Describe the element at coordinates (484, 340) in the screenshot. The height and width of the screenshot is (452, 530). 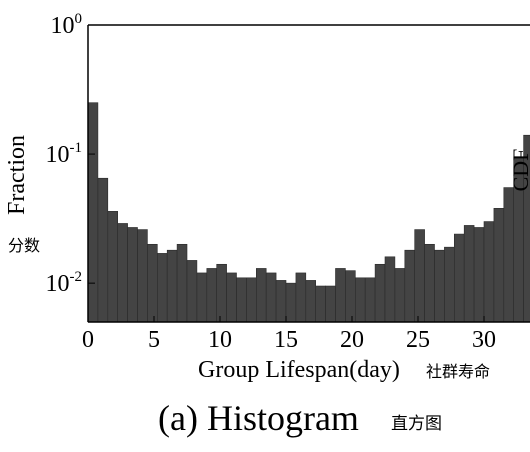
I see `x-tick-label: 30` at that location.